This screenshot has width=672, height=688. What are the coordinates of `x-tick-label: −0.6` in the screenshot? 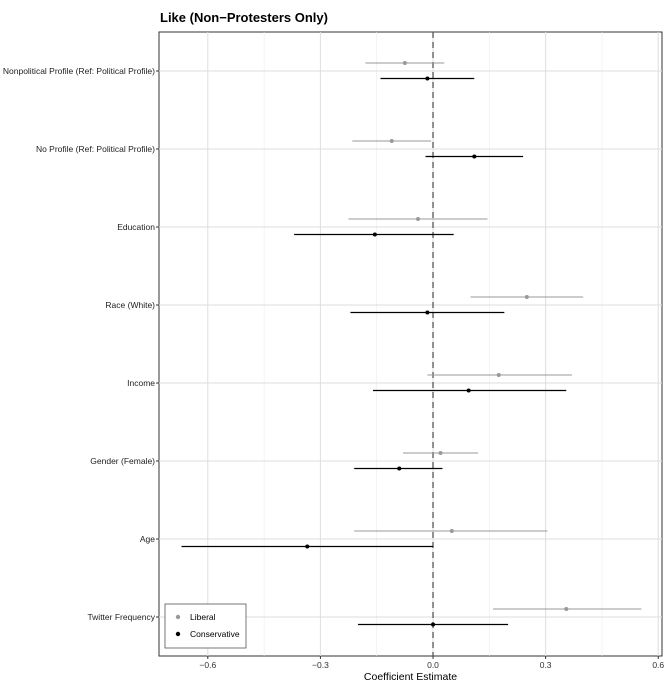 It's located at (207, 665).